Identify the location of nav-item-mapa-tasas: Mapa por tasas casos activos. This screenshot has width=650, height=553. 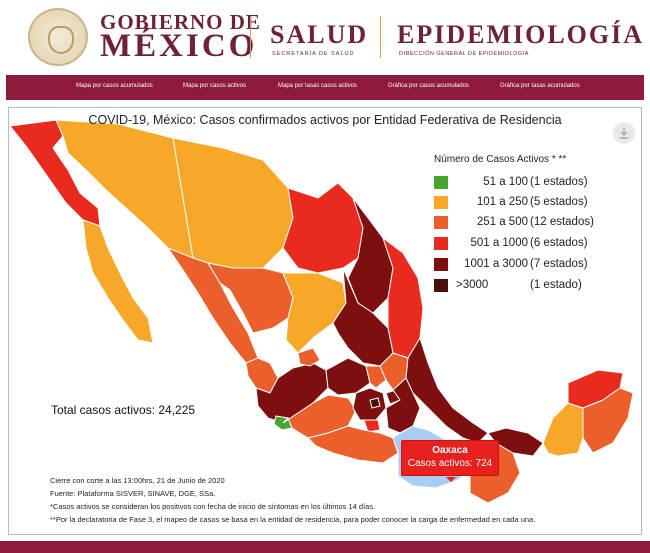
(318, 86).